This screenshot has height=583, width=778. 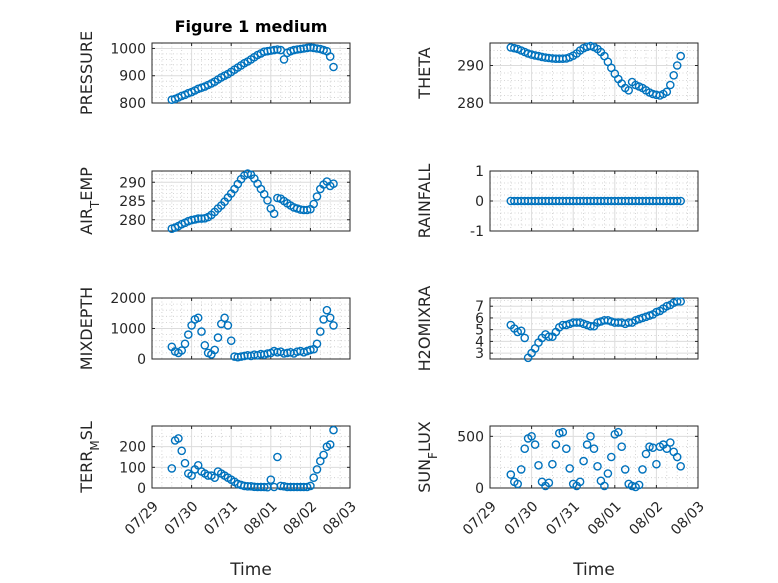 I want to click on y-tick-label: 200, so click(x=132, y=448).